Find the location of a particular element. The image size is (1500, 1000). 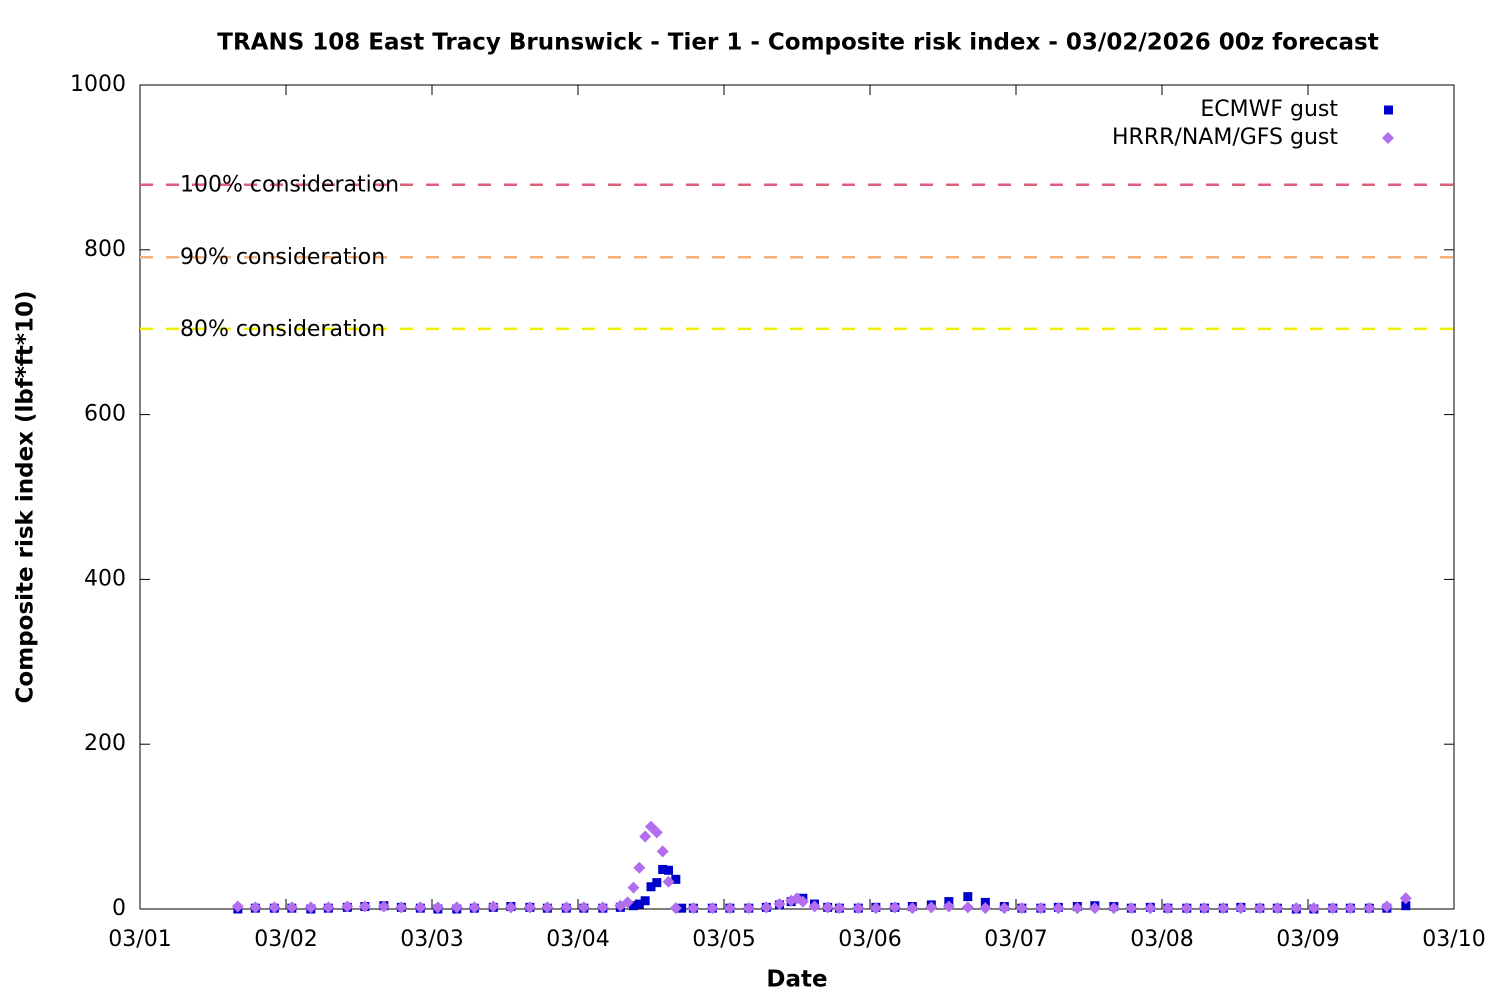

x-tick-label: 03/05 is located at coordinates (723, 939).